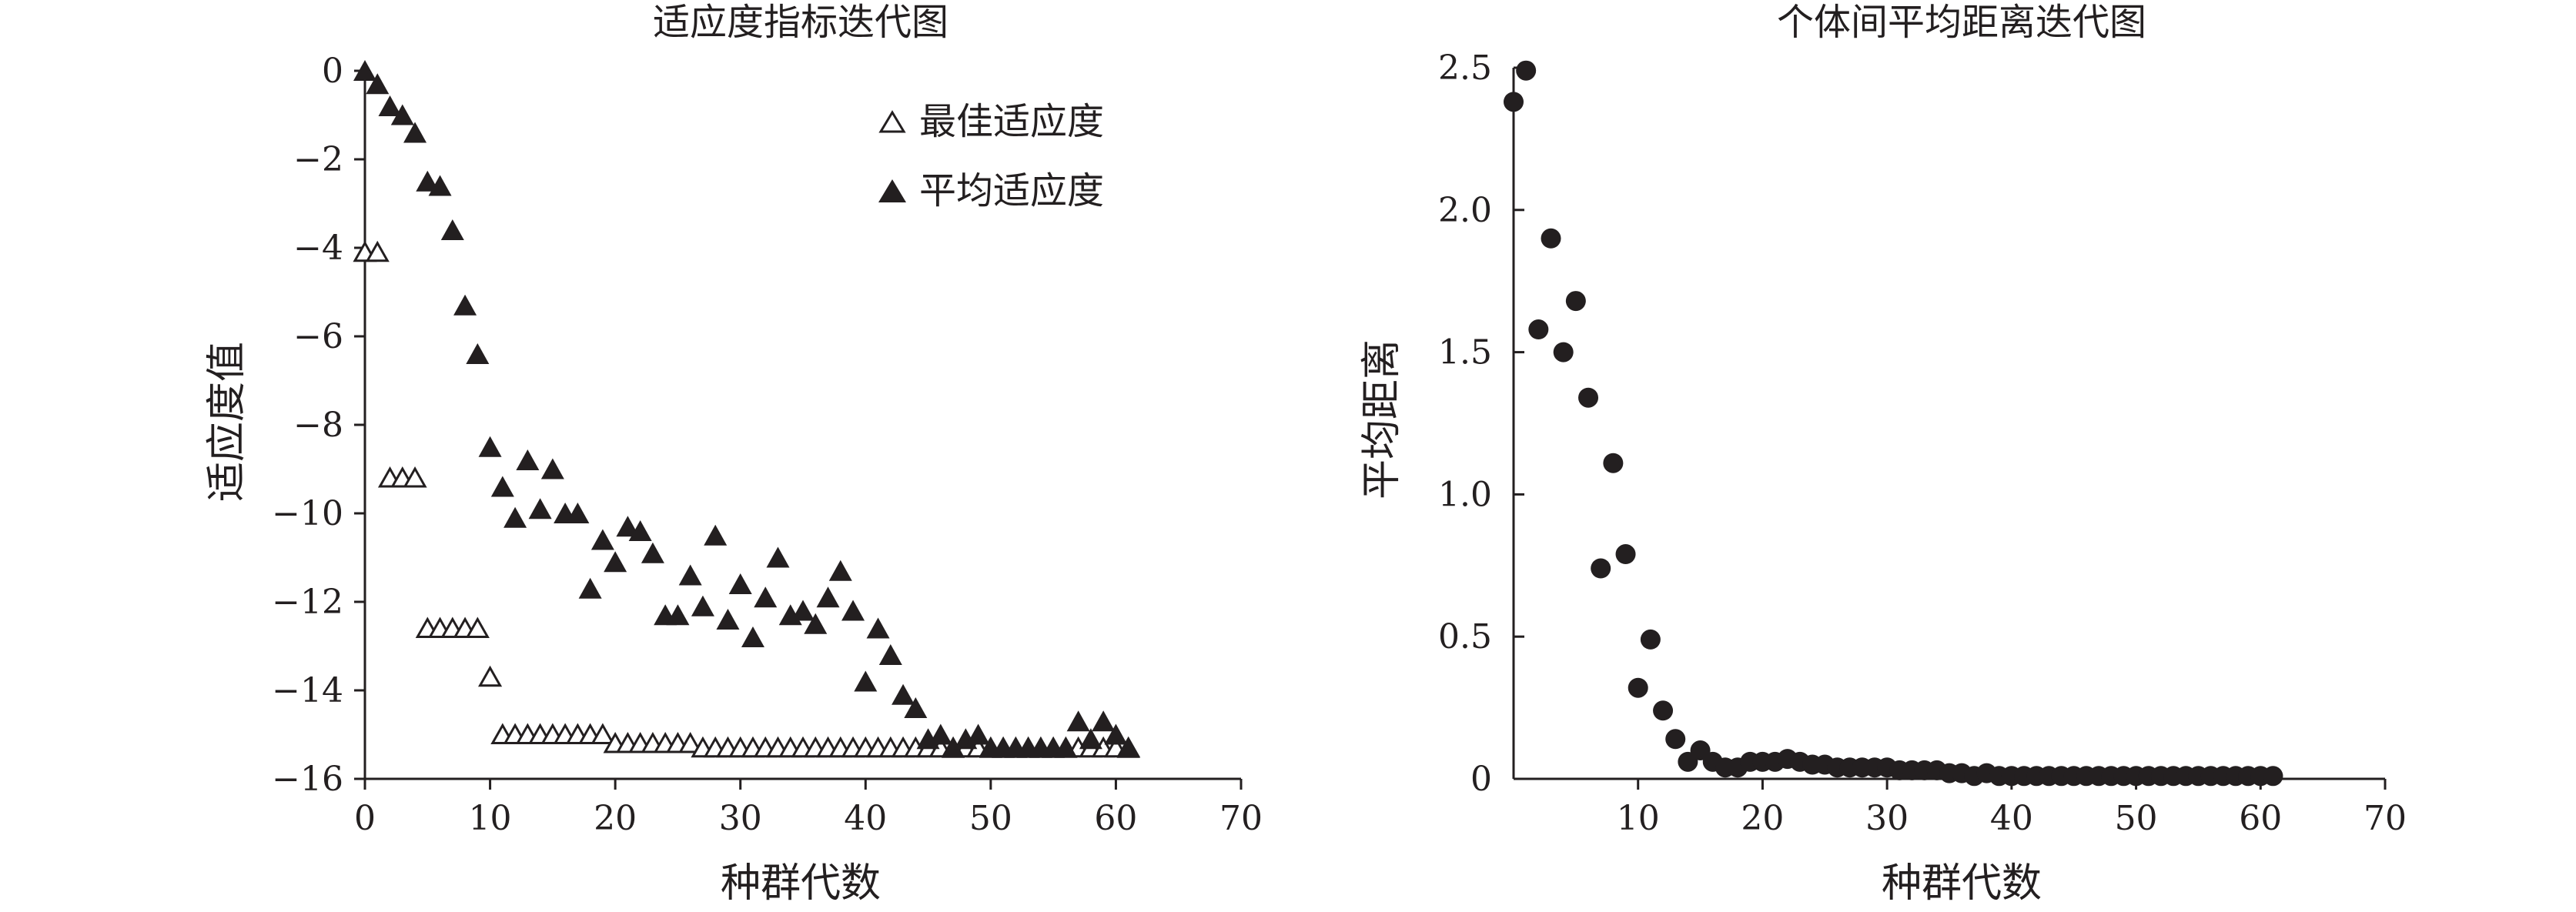 The height and width of the screenshot is (912, 2576). I want to click on y-tick-label: −8, so click(318, 426).